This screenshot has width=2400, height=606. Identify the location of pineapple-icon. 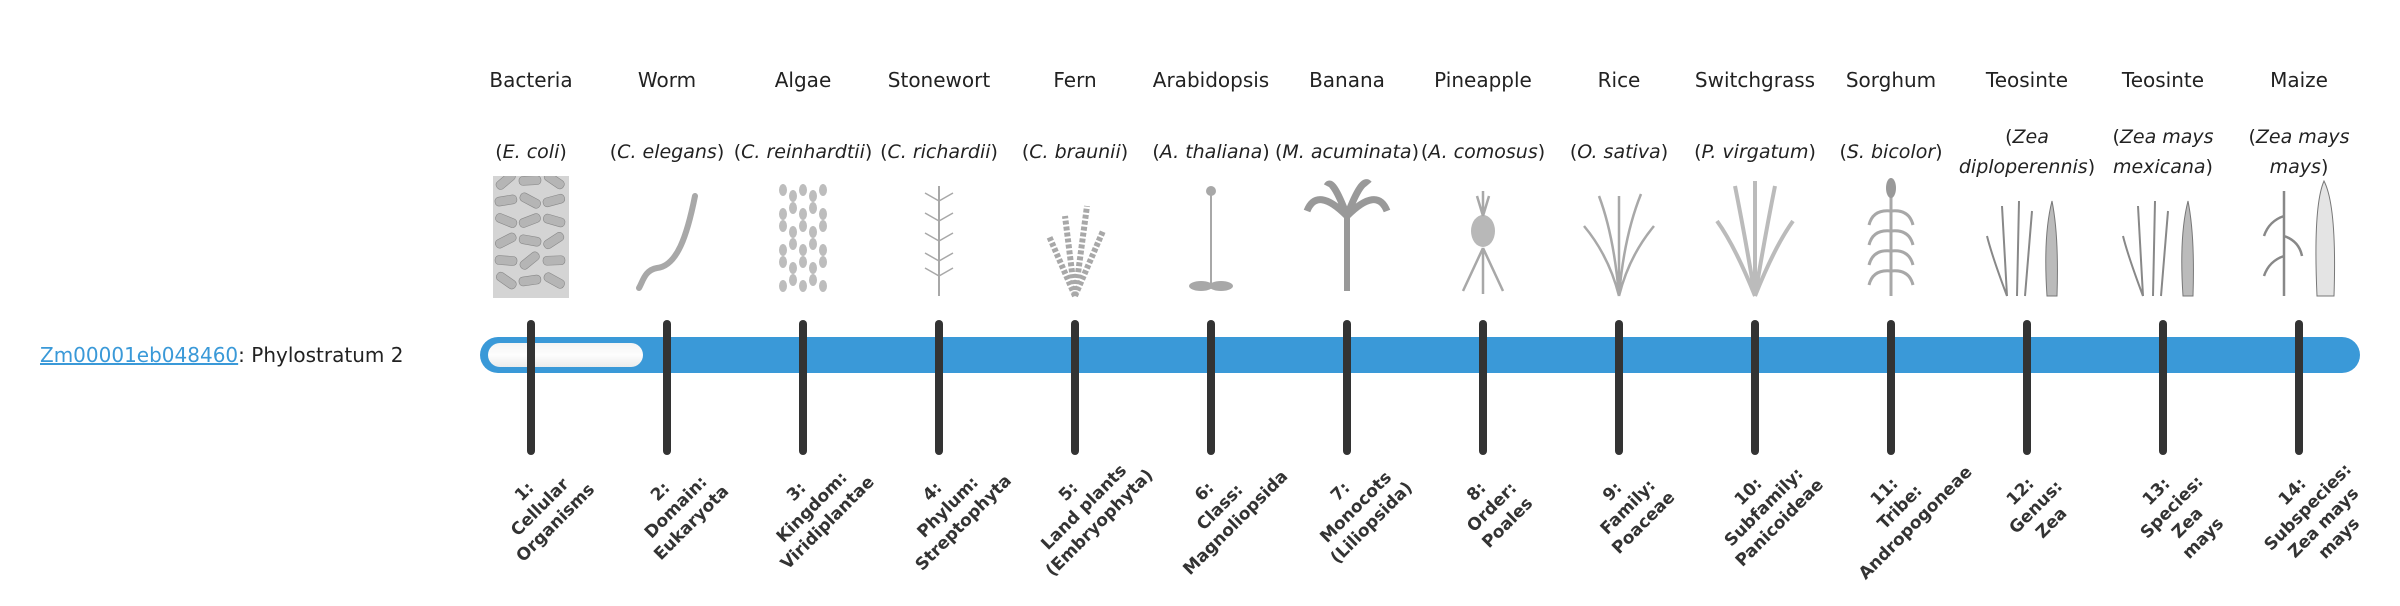
(1483, 242).